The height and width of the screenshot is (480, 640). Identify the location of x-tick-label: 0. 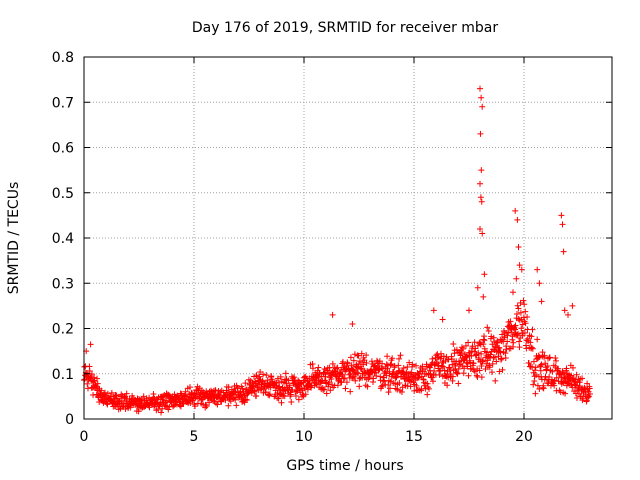
(84, 437).